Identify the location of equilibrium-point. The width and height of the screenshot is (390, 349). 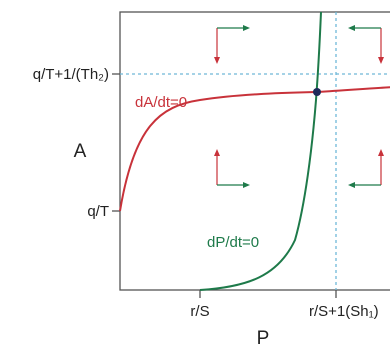
(317, 92).